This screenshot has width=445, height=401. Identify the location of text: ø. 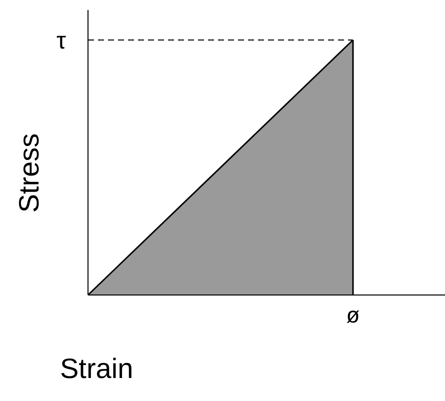
(353, 315).